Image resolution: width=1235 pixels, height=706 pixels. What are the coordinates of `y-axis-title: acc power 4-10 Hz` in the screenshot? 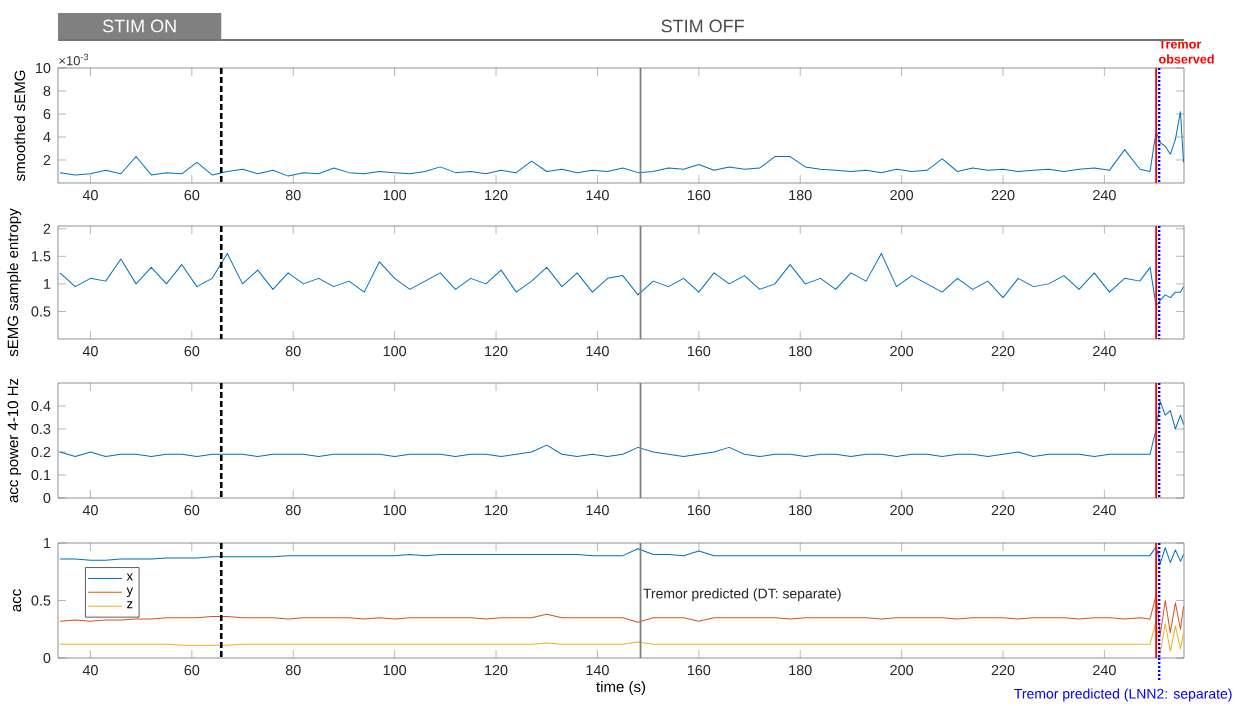 It's located at (14, 440).